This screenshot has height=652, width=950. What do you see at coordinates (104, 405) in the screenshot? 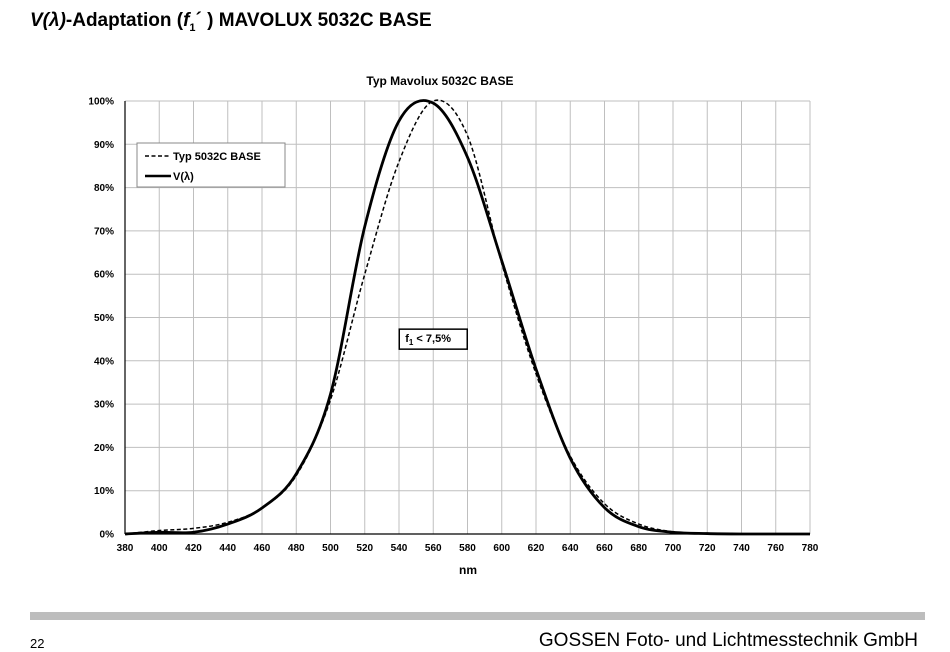
I see `y-tick-30: 30%` at bounding box center [104, 405].